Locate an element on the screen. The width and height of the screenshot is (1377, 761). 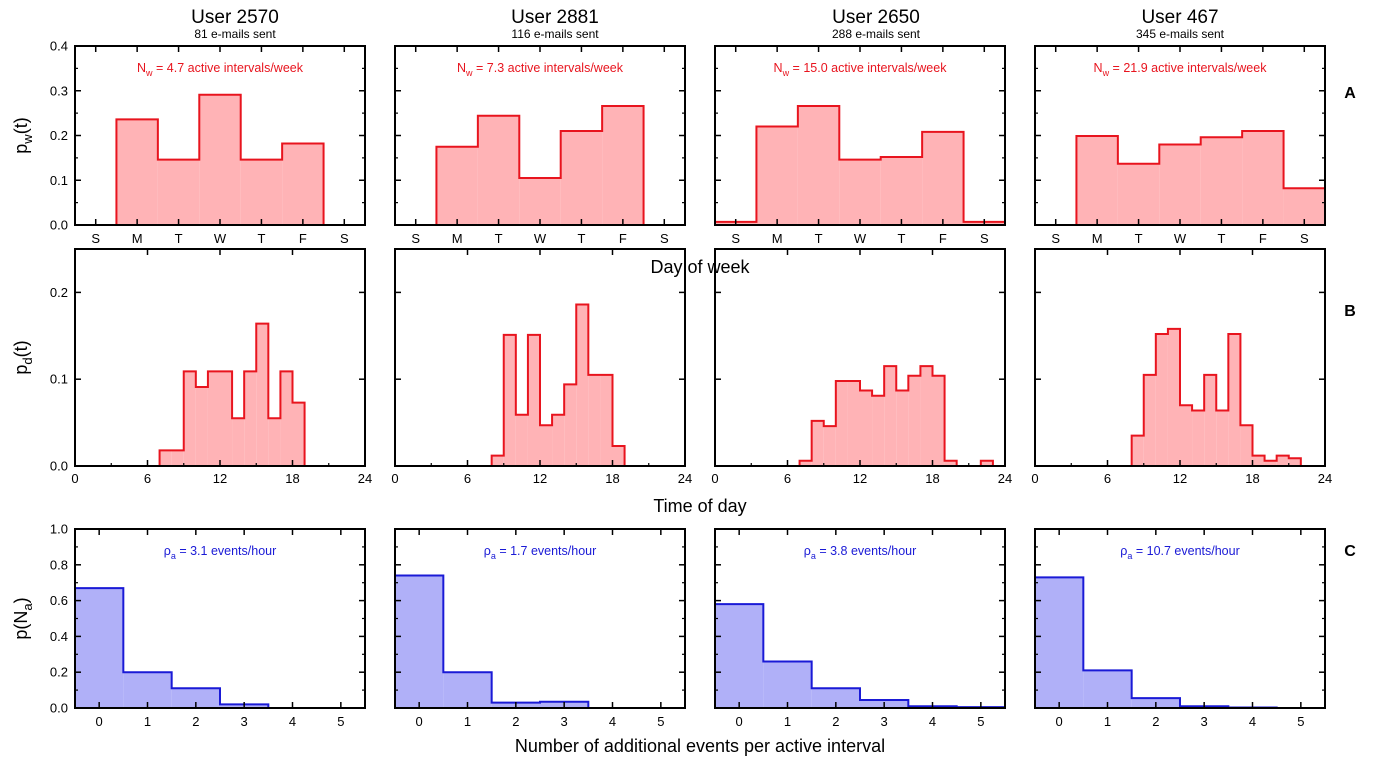
panel-c-3: 0 1 2 3 4 5 ρa = 10.7 events/hour is located at coordinates (1180, 628).